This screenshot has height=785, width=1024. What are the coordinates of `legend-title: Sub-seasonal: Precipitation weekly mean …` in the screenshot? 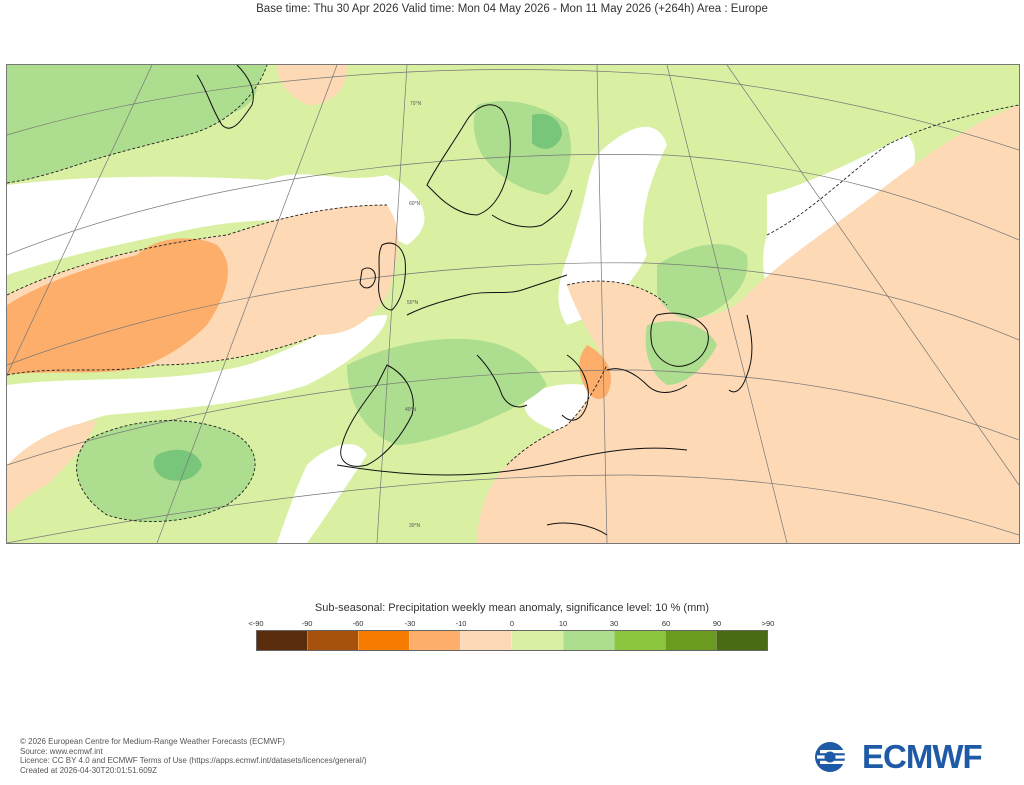 It's located at (512, 608).